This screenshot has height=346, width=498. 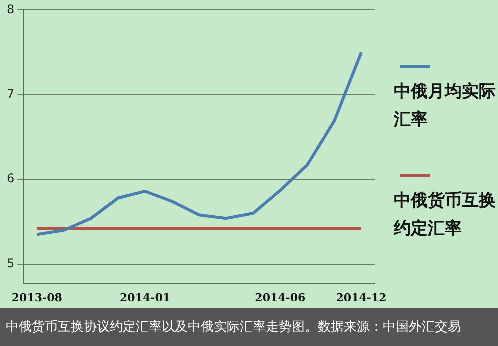 I want to click on y-tick-label: 6, so click(x=10, y=179).